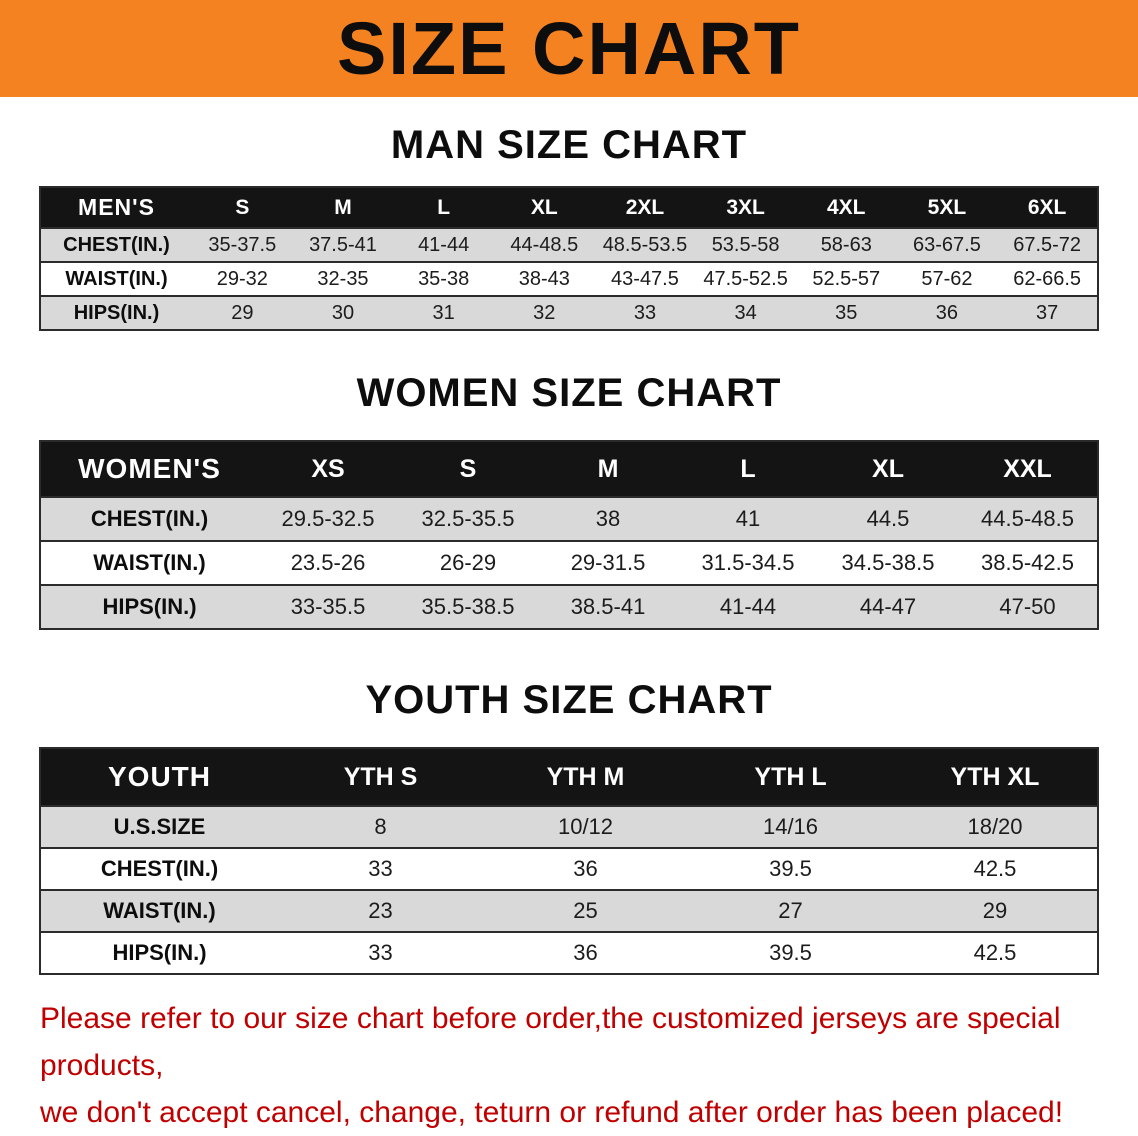 The height and width of the screenshot is (1136, 1138). What do you see at coordinates (1047, 244) in the screenshot?
I see `size-value-cell: 67.5-72` at bounding box center [1047, 244].